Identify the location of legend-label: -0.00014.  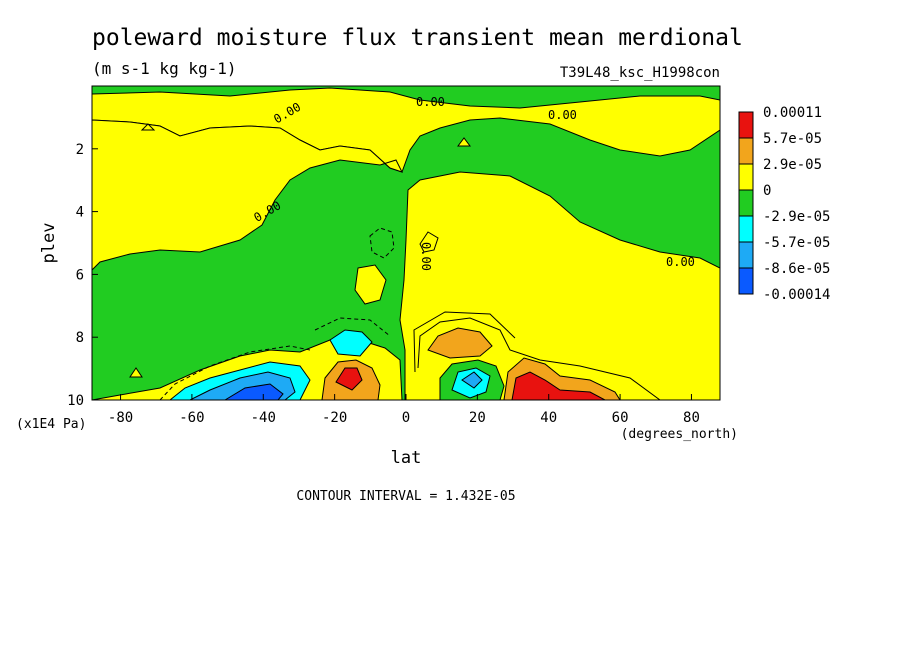
(796, 295).